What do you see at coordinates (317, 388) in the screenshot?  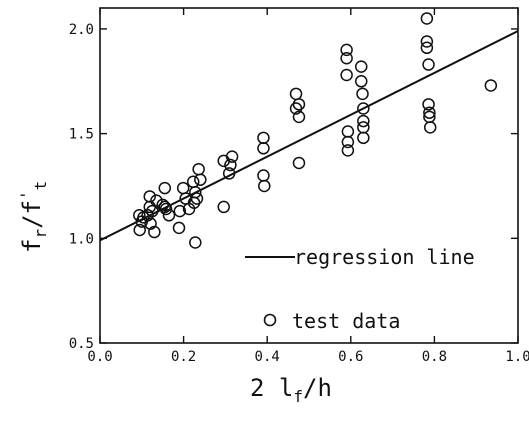 I see `x-axis-label-tail: /h` at bounding box center [317, 388].